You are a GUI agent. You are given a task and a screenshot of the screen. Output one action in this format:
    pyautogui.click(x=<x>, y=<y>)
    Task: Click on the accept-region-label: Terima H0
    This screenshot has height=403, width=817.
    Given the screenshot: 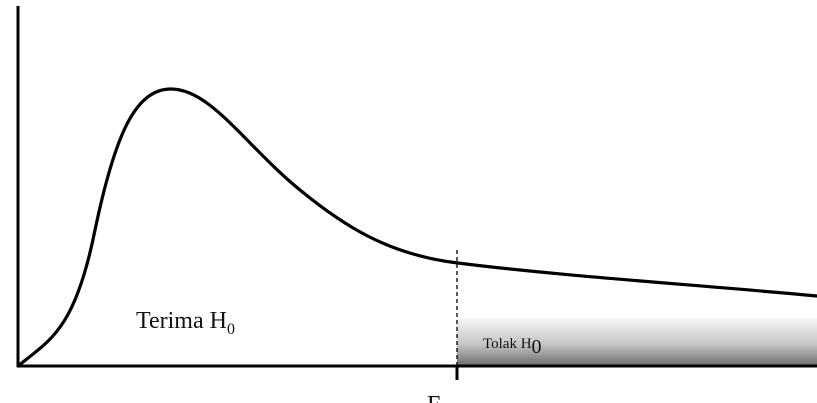 What is the action you would take?
    pyautogui.click(x=185, y=323)
    